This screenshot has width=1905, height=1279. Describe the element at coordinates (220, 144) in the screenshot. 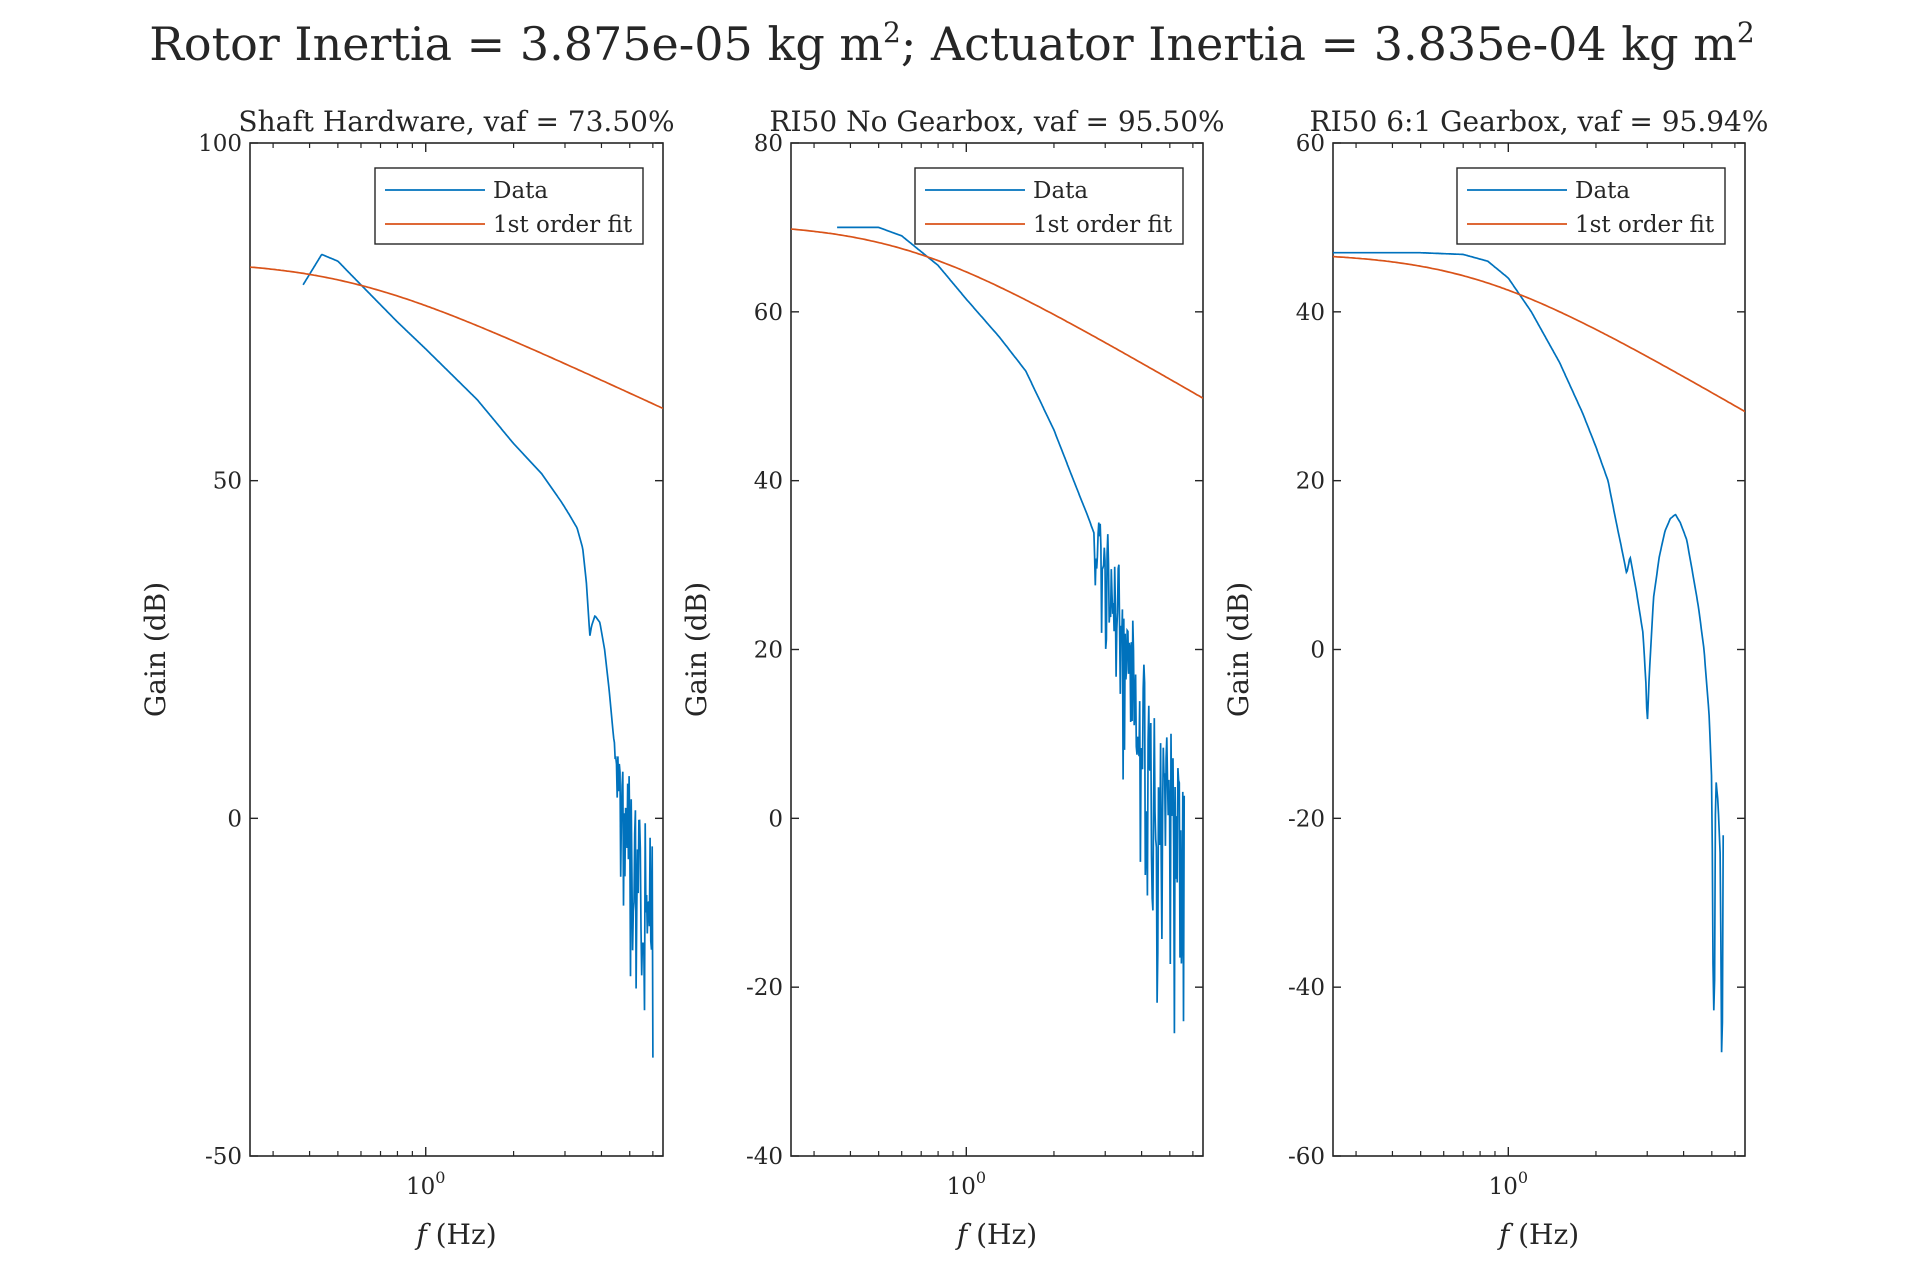

I see `y-tick-label: 100` at that location.